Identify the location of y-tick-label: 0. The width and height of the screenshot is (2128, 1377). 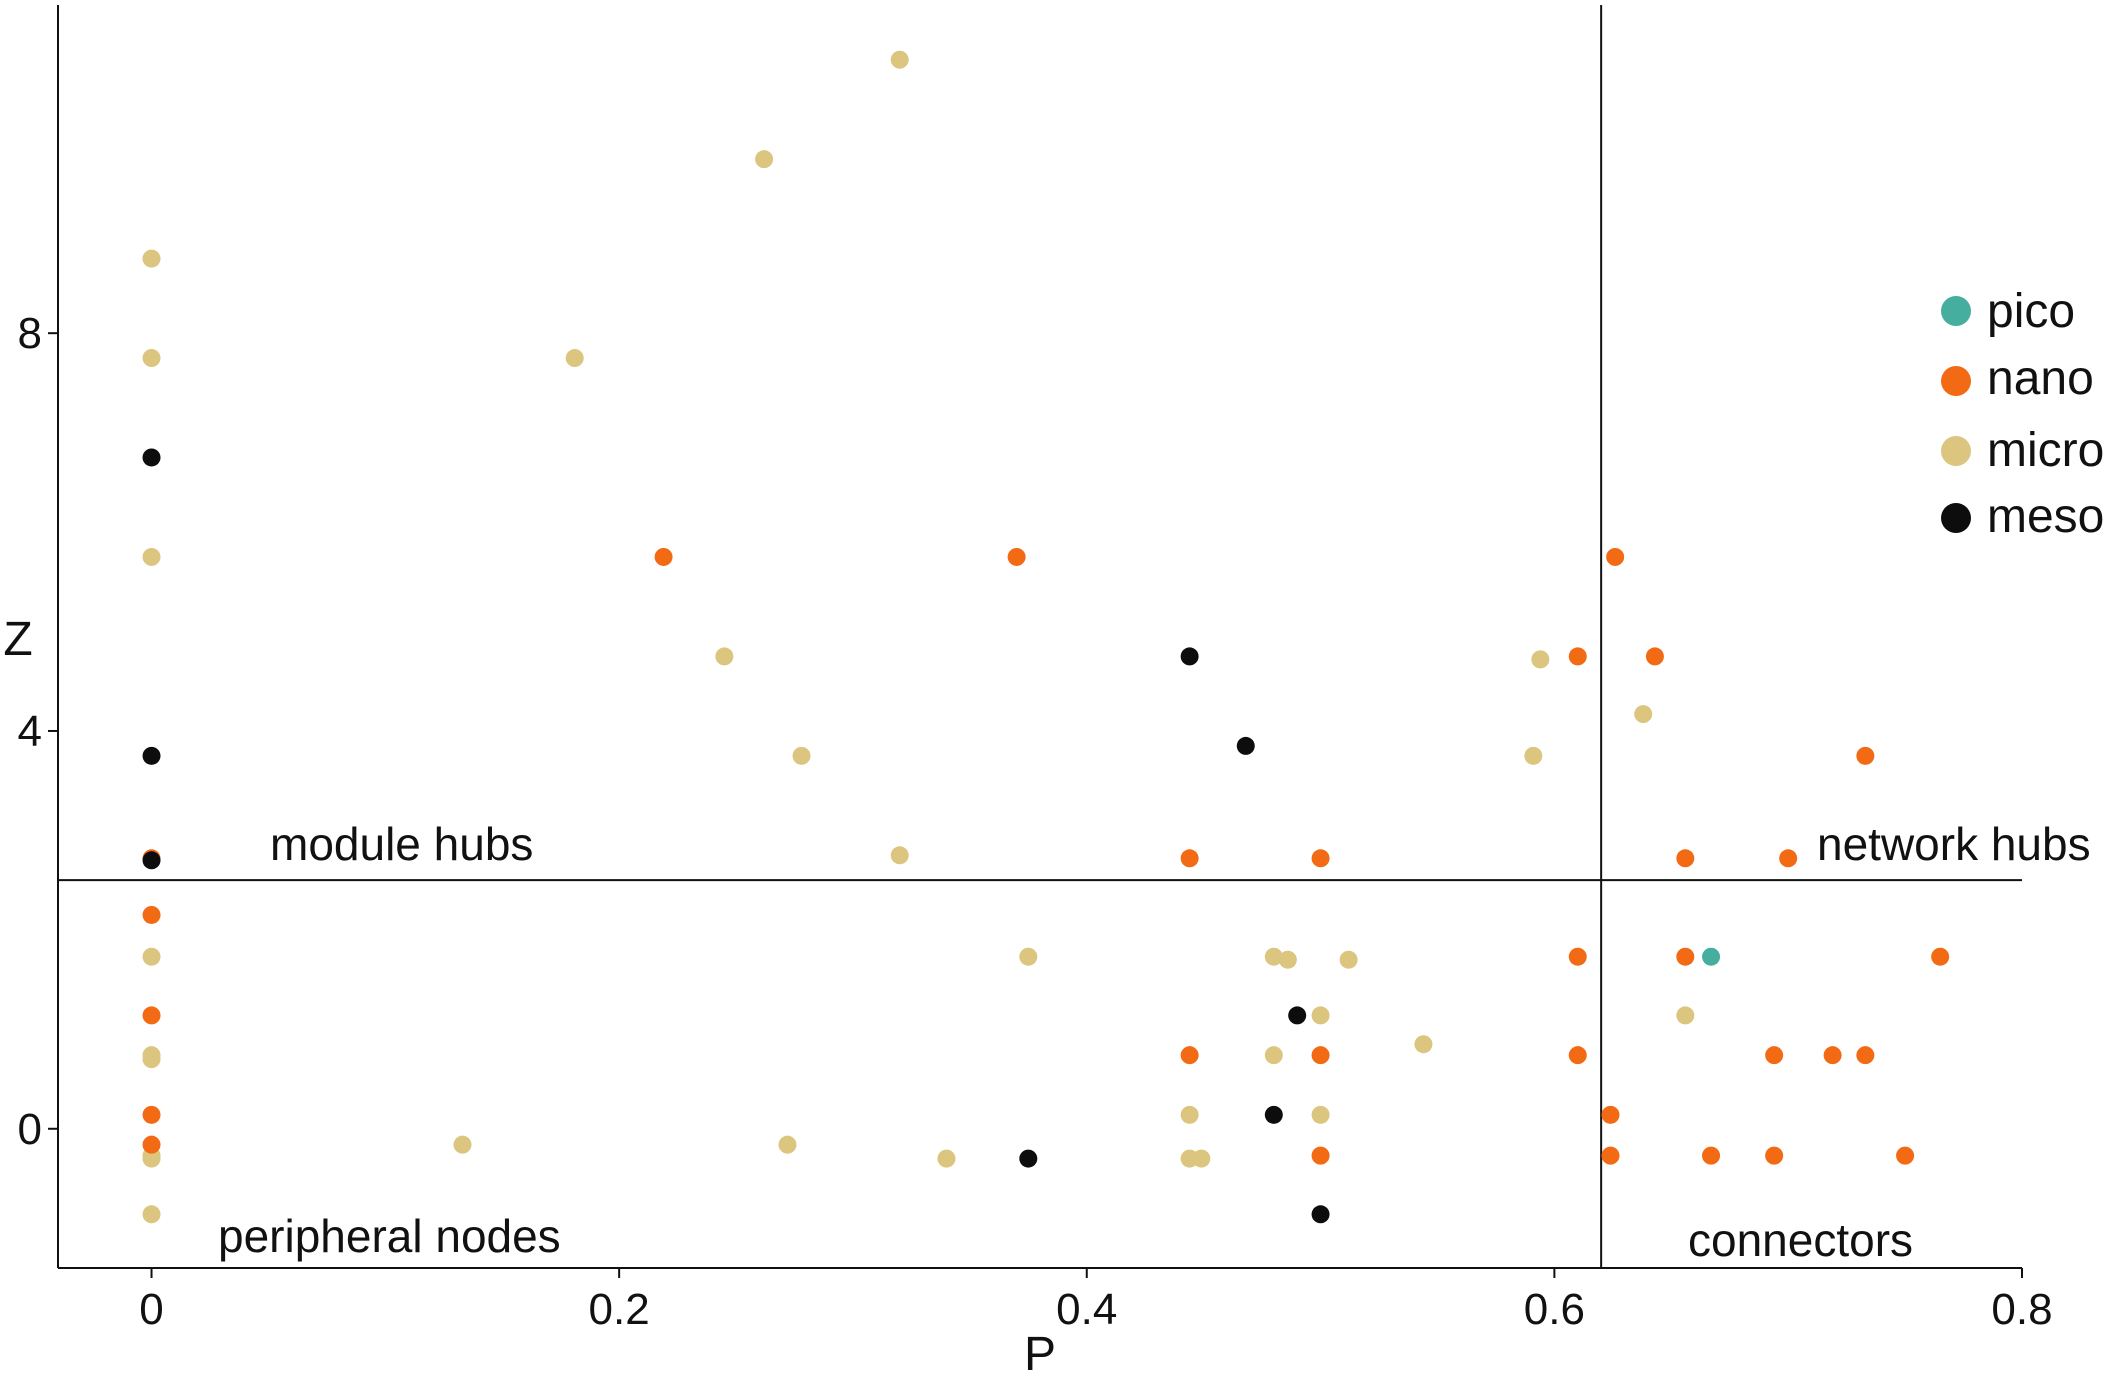
(30, 1129).